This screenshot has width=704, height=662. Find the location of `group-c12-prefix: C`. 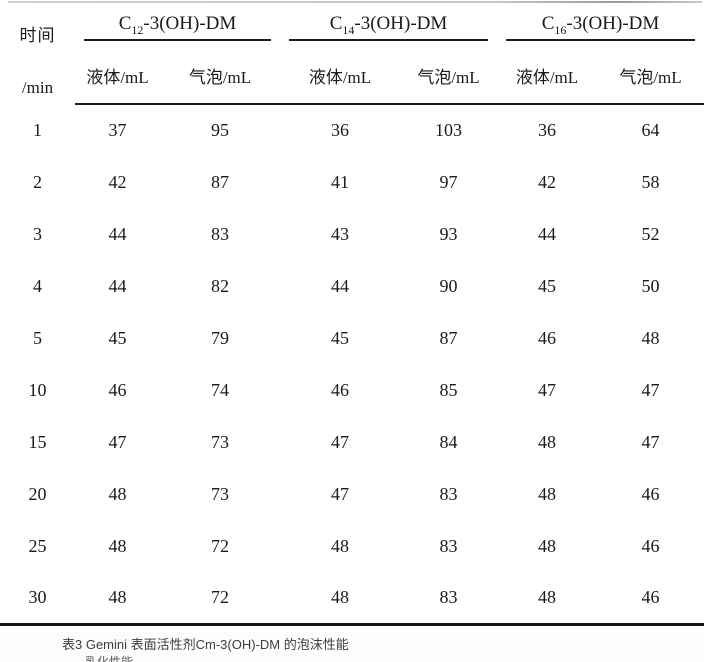

group-c12-prefix: C is located at coordinates (125, 23).